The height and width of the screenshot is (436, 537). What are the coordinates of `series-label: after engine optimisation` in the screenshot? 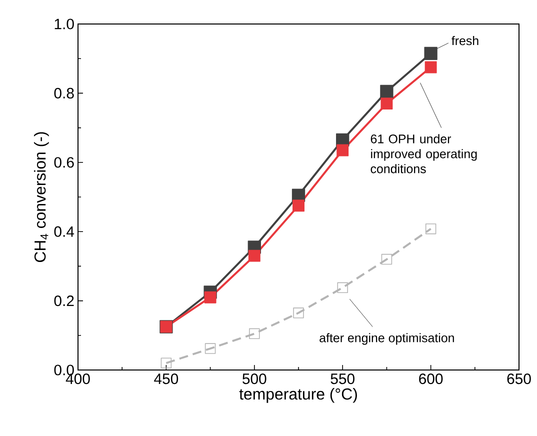 It's located at (387, 339).